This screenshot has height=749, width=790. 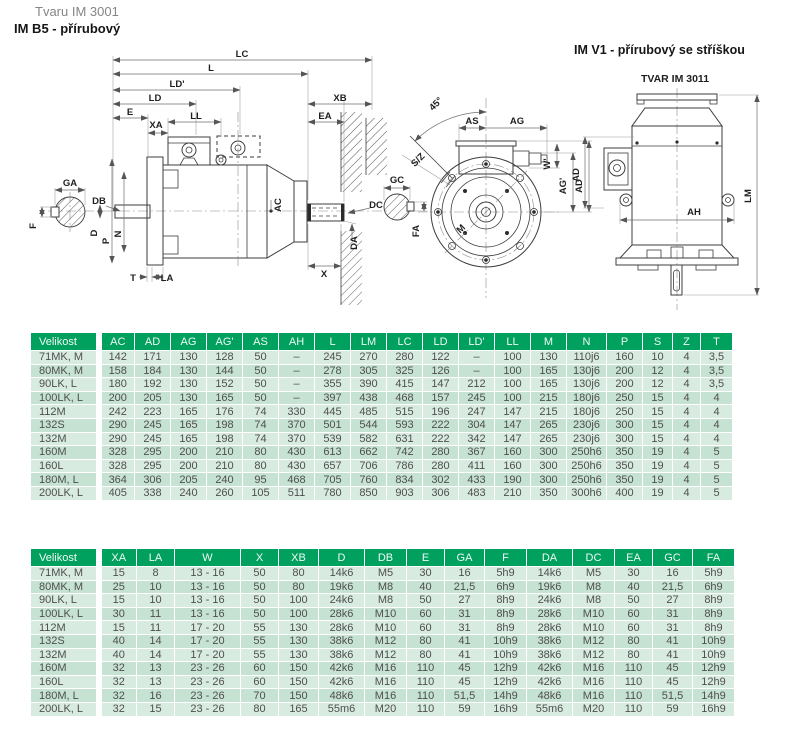 I want to click on column-header-velikost: Velikost, so click(x=64, y=341).